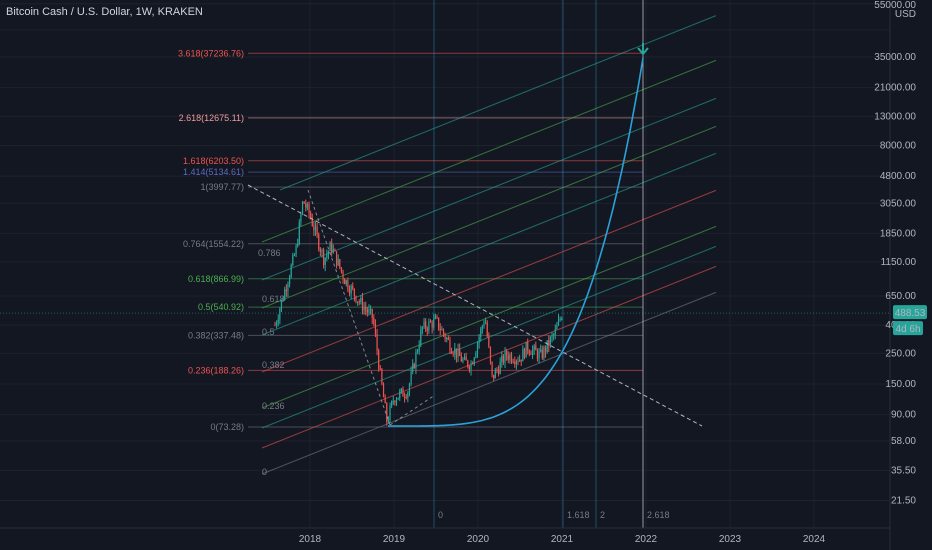 The width and height of the screenshot is (932, 550). What do you see at coordinates (273, 406) in the screenshot?
I see `fan-label: 0.236` at bounding box center [273, 406].